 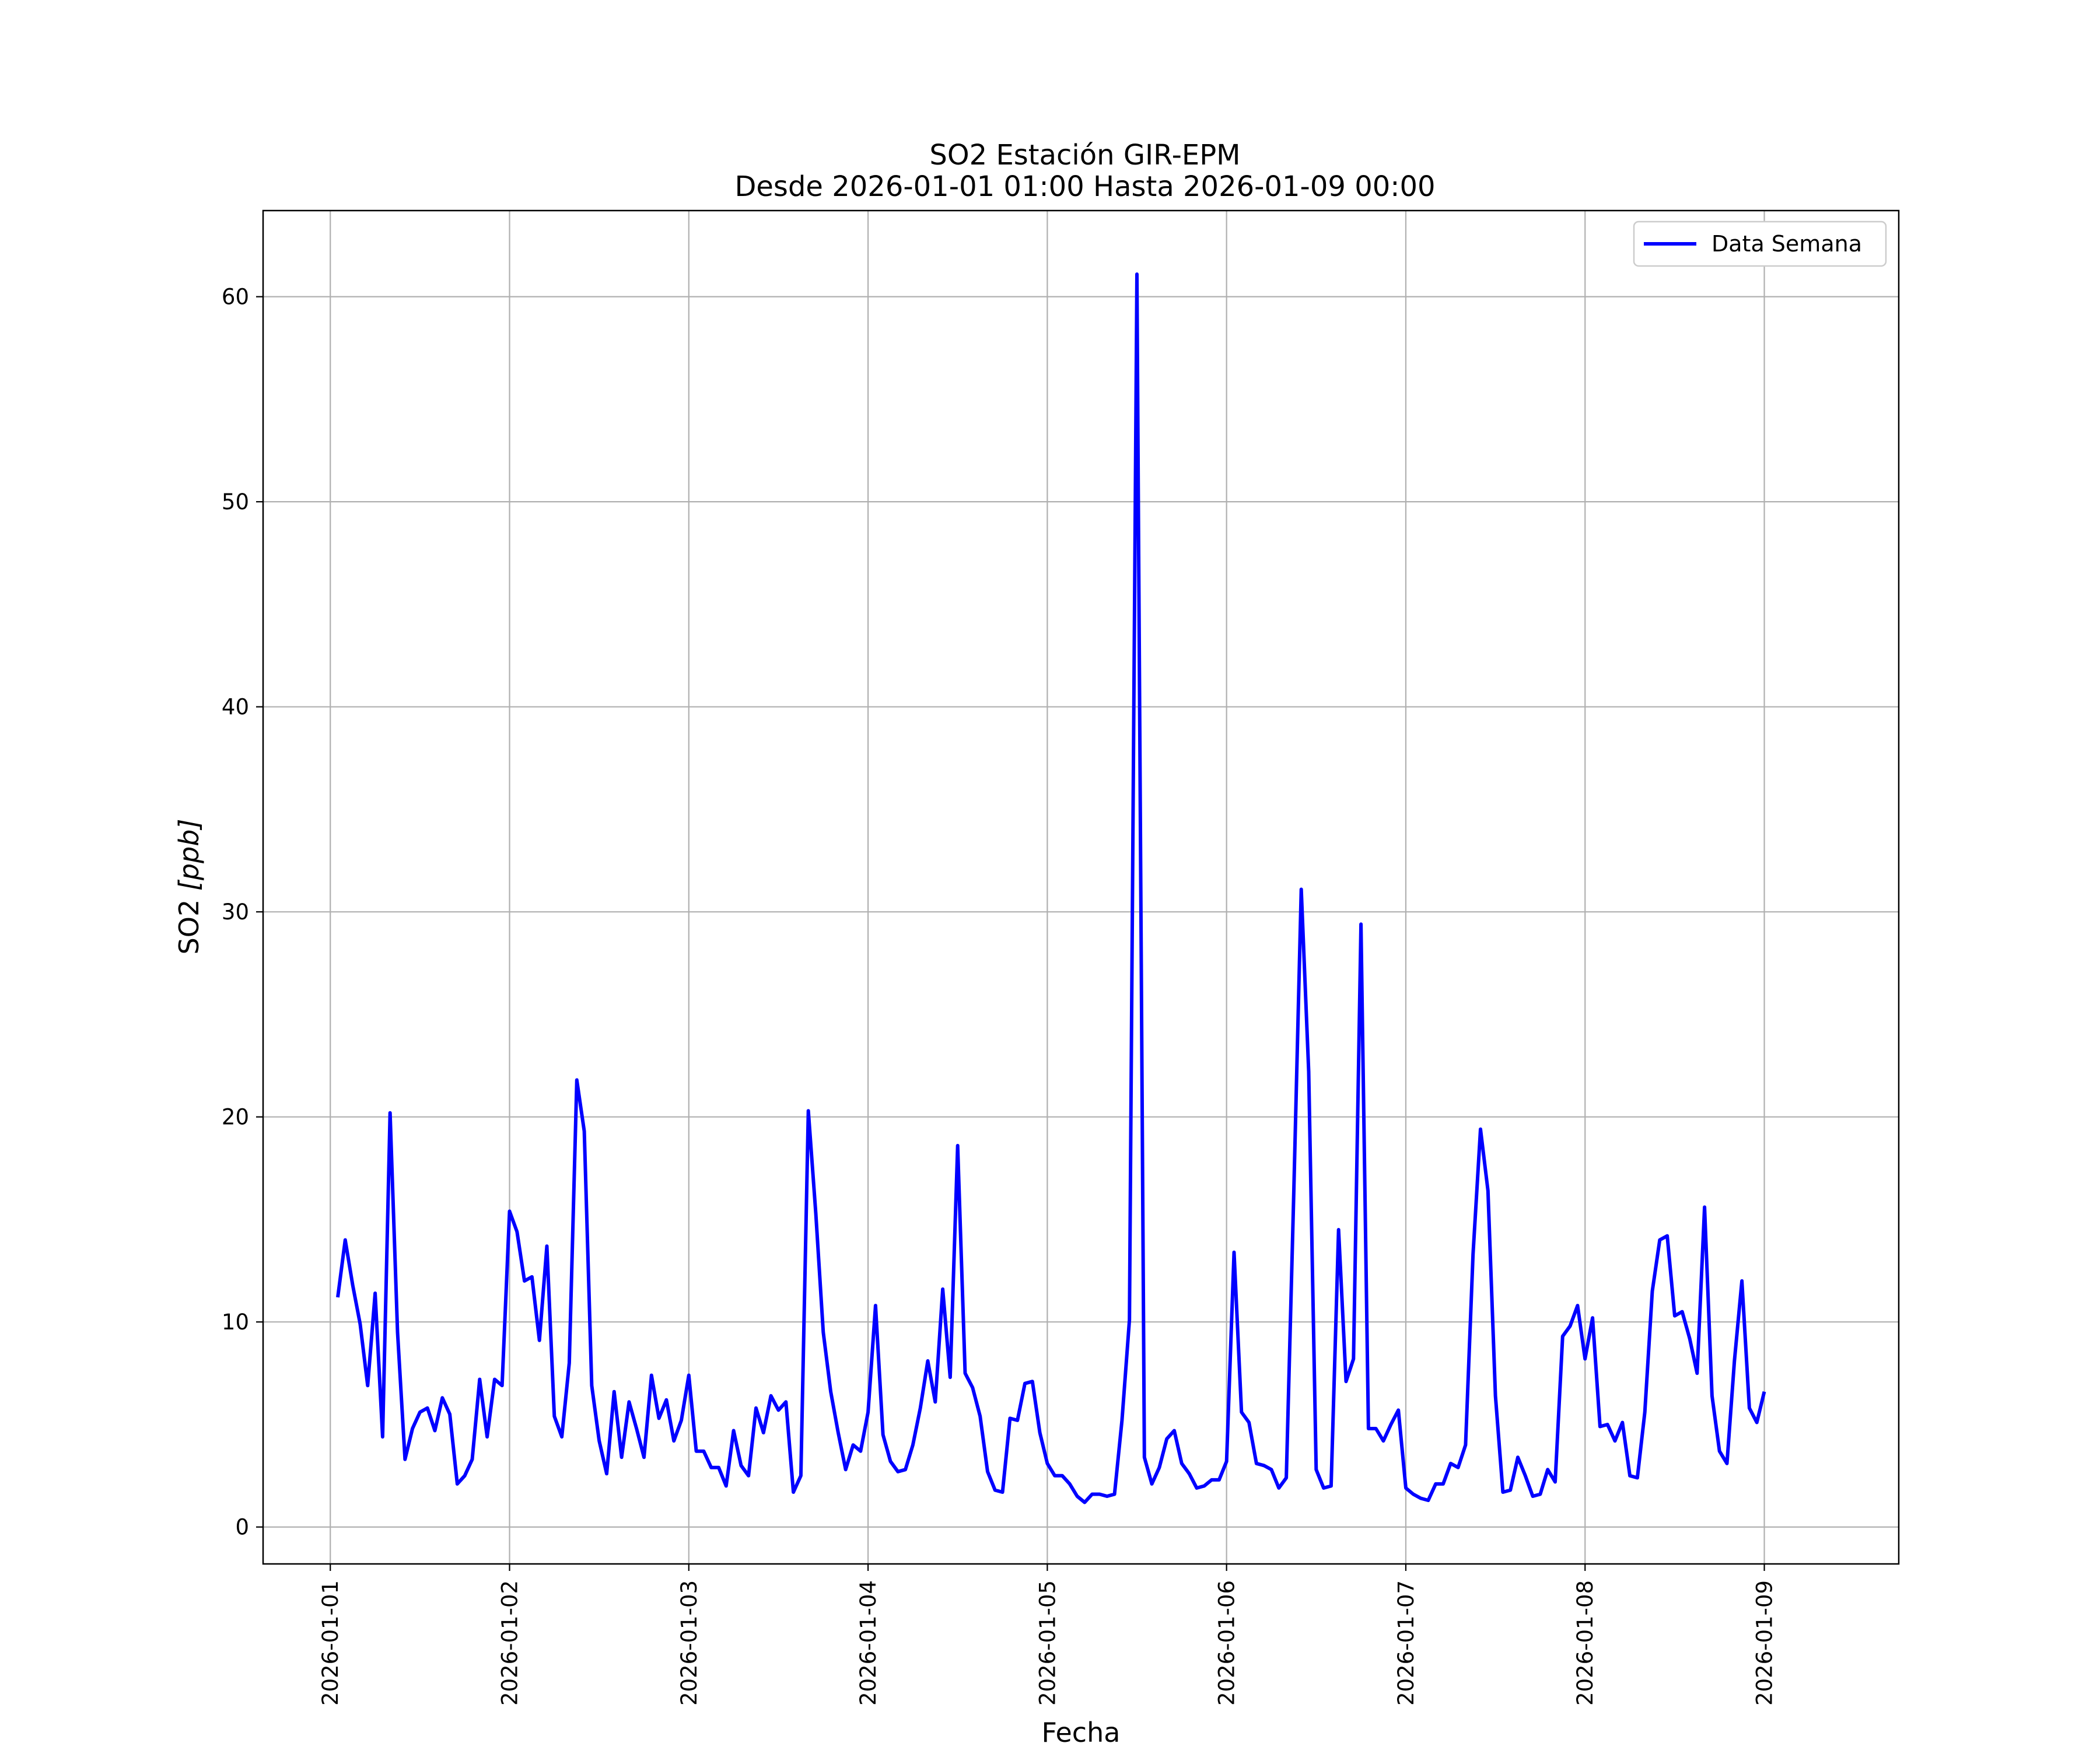 What do you see at coordinates (1764, 1643) in the screenshot?
I see `x-tick-label: 2026-01-09` at bounding box center [1764, 1643].